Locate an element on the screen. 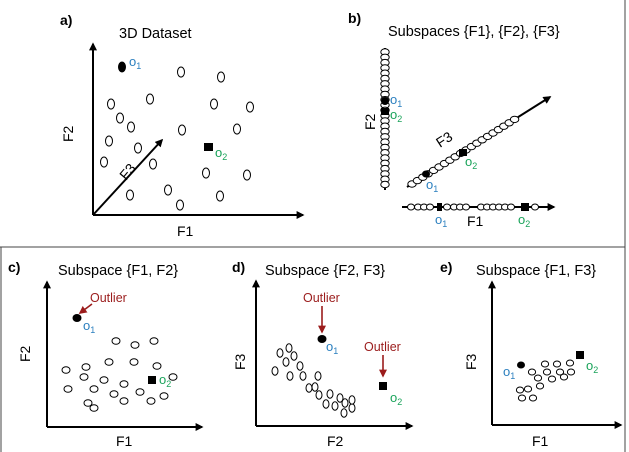 This screenshot has width=629, height=452. panel-b-f3-o2-label: o2 is located at coordinates (471, 162).